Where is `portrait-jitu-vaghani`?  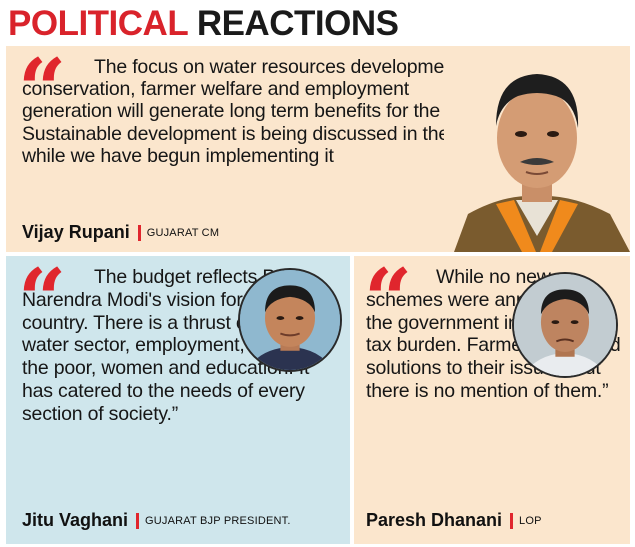 portrait-jitu-vaghani is located at coordinates (290, 320).